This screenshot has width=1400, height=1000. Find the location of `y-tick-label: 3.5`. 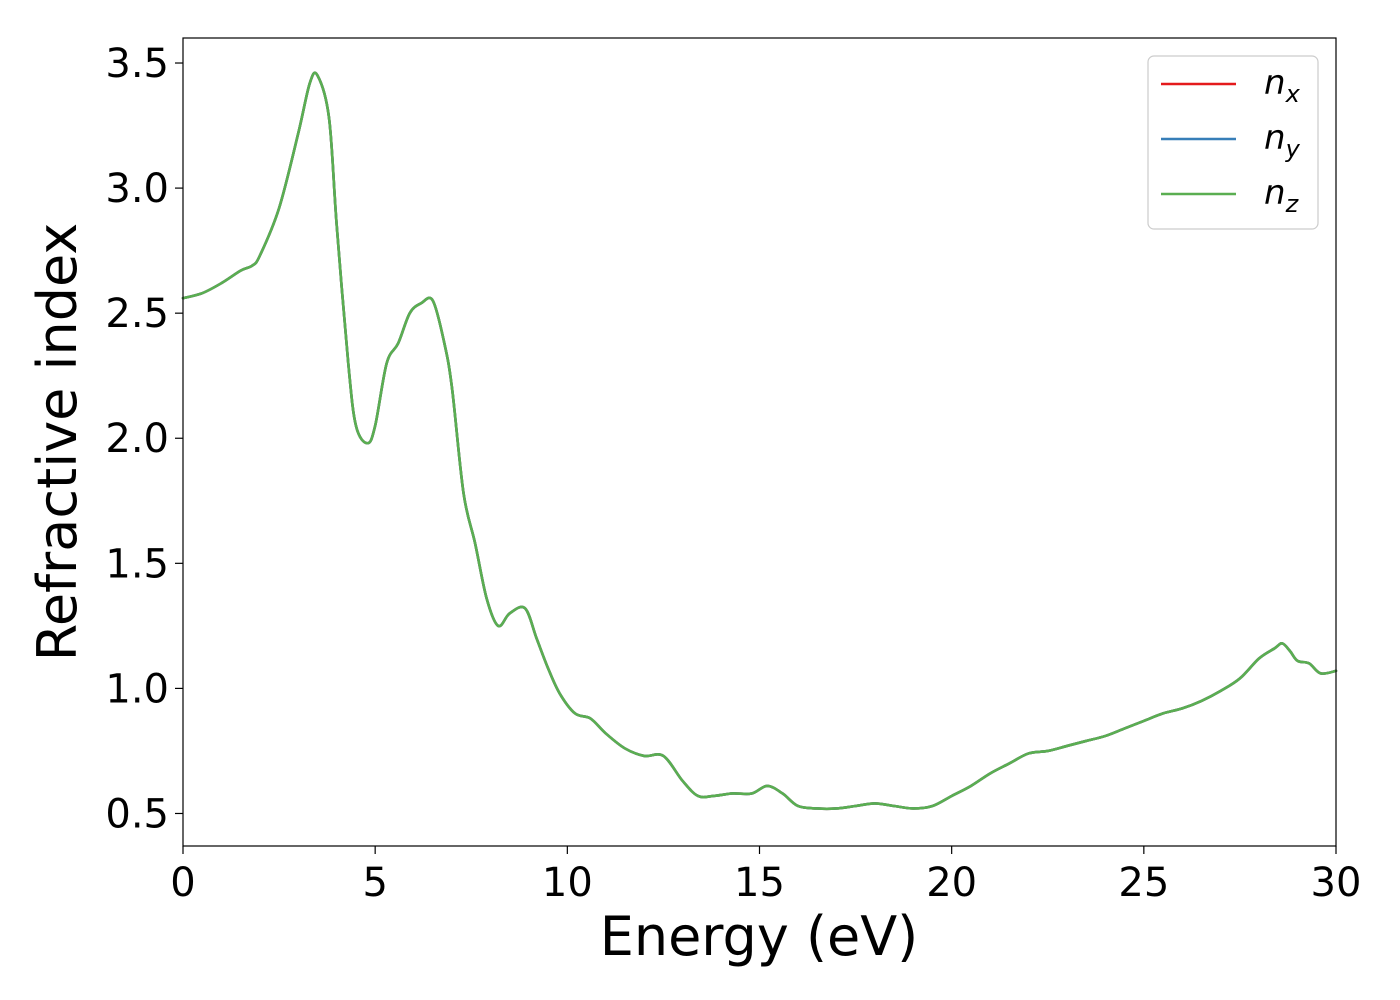

y-tick-label: 3.5 is located at coordinates (137, 64).